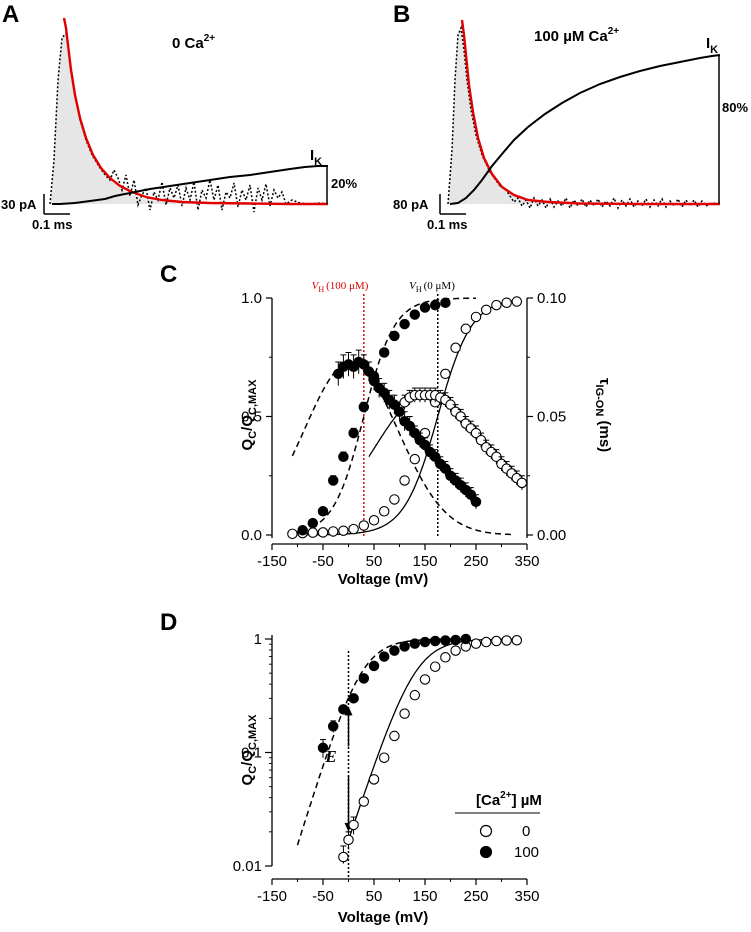 This screenshot has width=751, height=932. Describe the element at coordinates (168, 622) in the screenshot. I see `panel-letter-d: D` at that location.